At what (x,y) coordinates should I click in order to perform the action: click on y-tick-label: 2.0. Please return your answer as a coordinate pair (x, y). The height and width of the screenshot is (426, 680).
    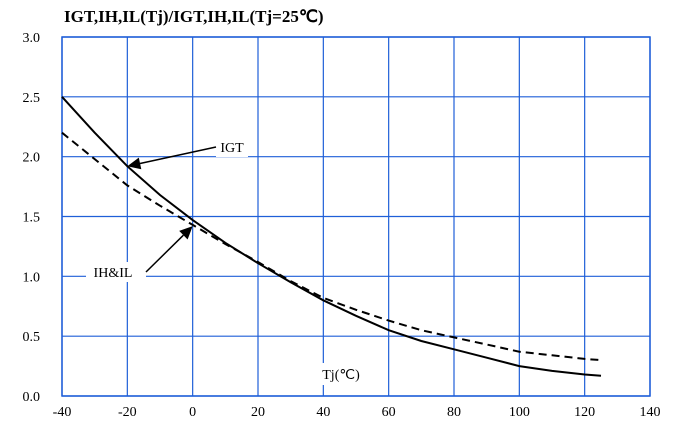
    Looking at the image, I should click on (32, 158).